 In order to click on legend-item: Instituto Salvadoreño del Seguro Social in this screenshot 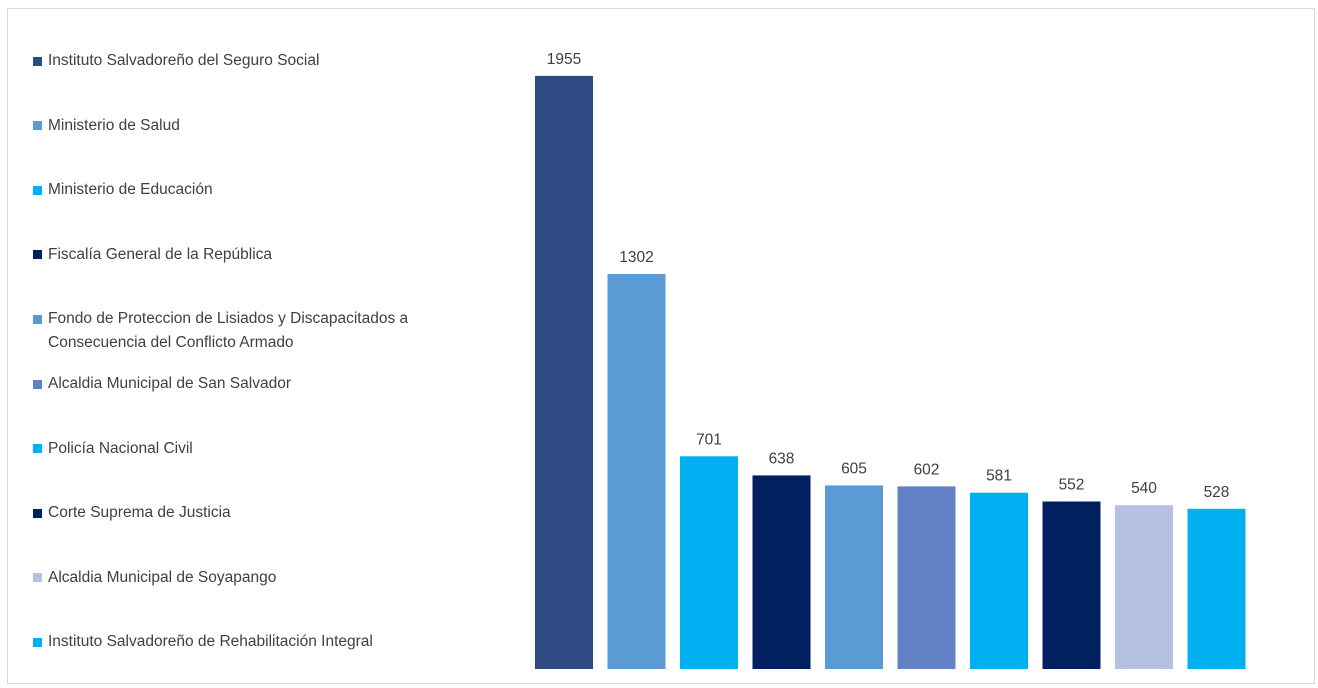, I will do `click(253, 61)`.